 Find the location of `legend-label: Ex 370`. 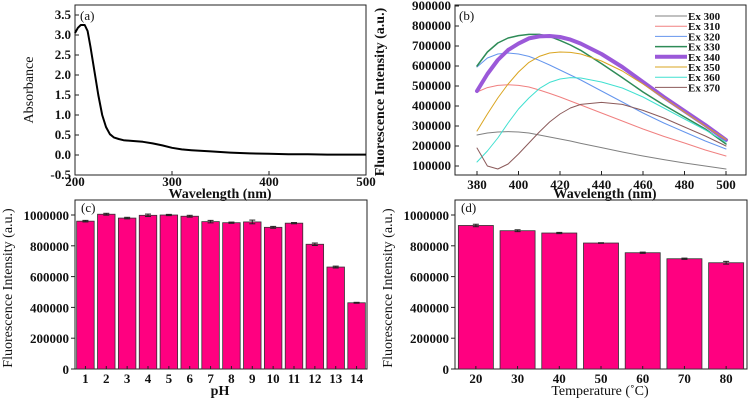

legend-label: Ex 370 is located at coordinates (704, 88).